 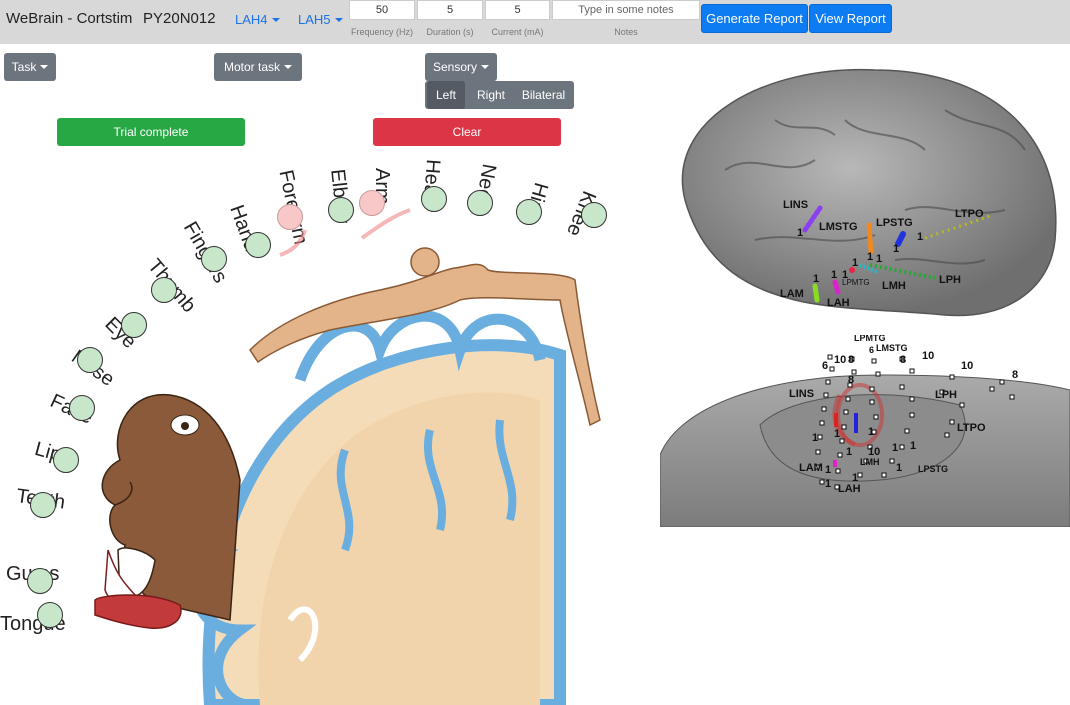 What do you see at coordinates (134, 325) in the screenshot?
I see `bodypart-eye` at bounding box center [134, 325].